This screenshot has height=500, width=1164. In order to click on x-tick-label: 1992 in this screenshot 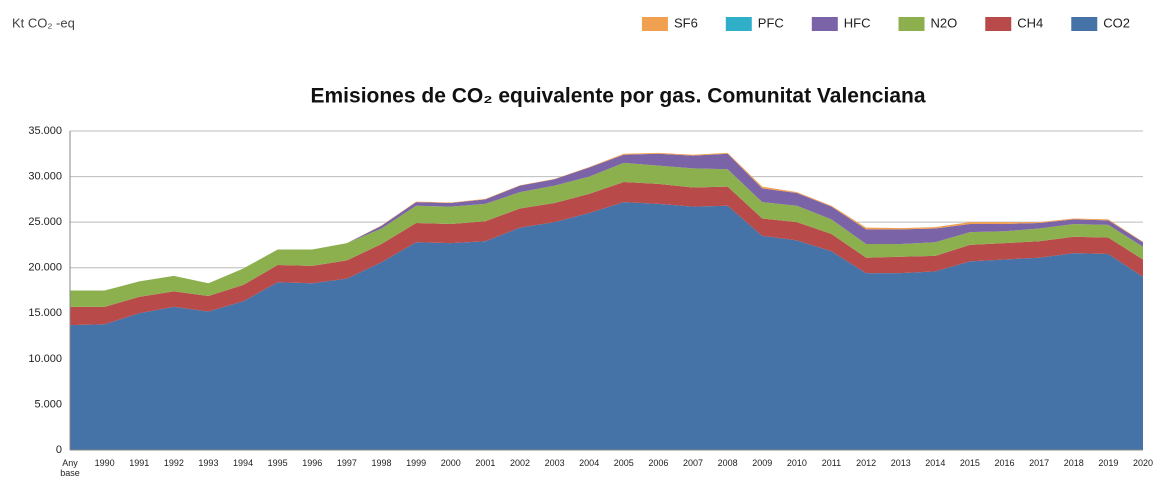, I will do `click(173, 463)`.